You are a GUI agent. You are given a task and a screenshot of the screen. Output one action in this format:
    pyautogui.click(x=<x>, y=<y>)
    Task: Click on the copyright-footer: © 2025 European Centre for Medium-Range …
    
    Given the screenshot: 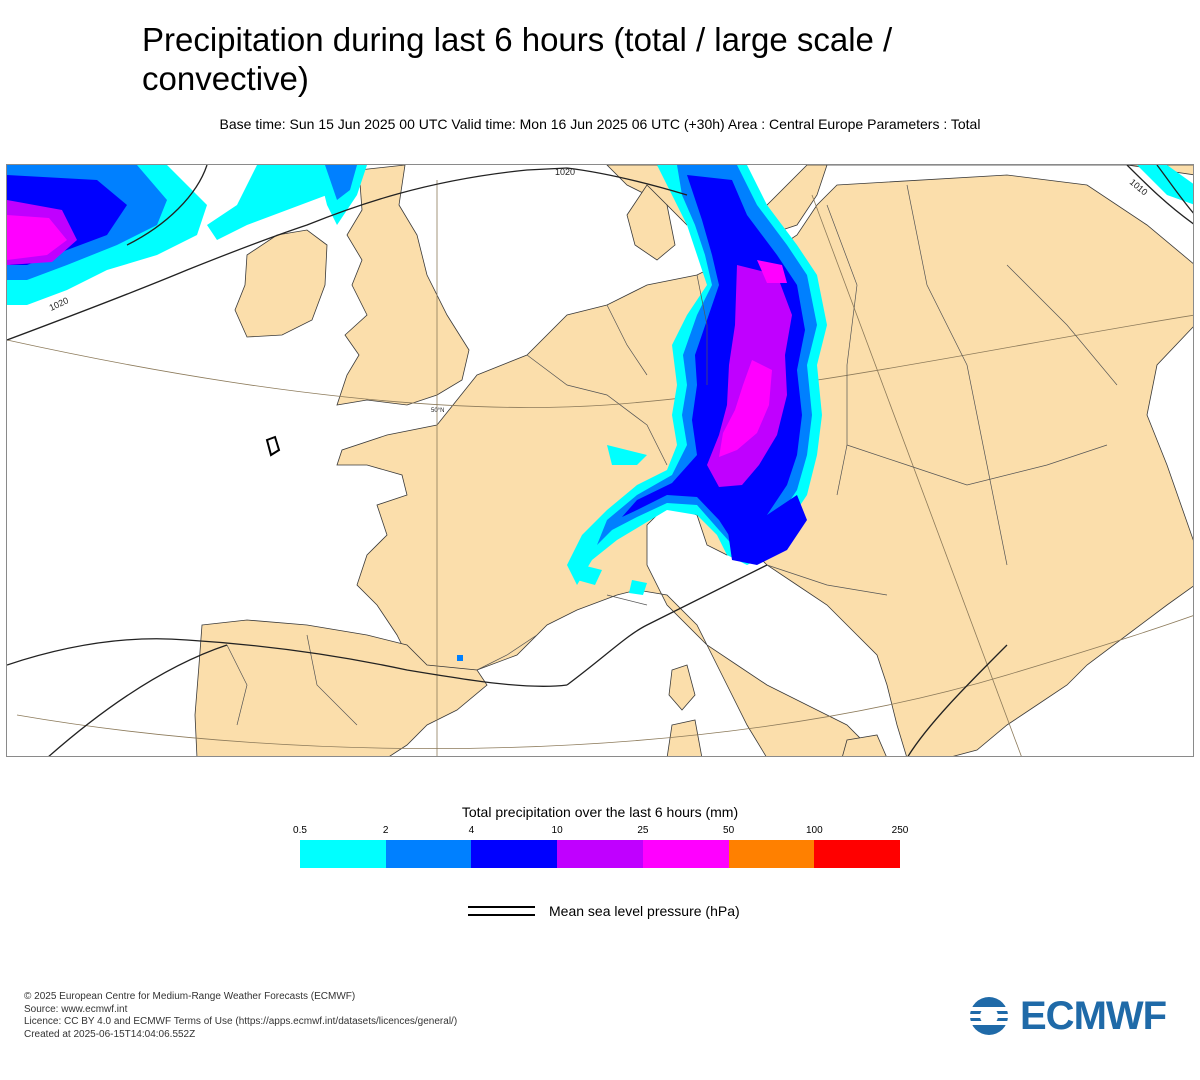 What is the action you would take?
    pyautogui.click(x=240, y=1016)
    